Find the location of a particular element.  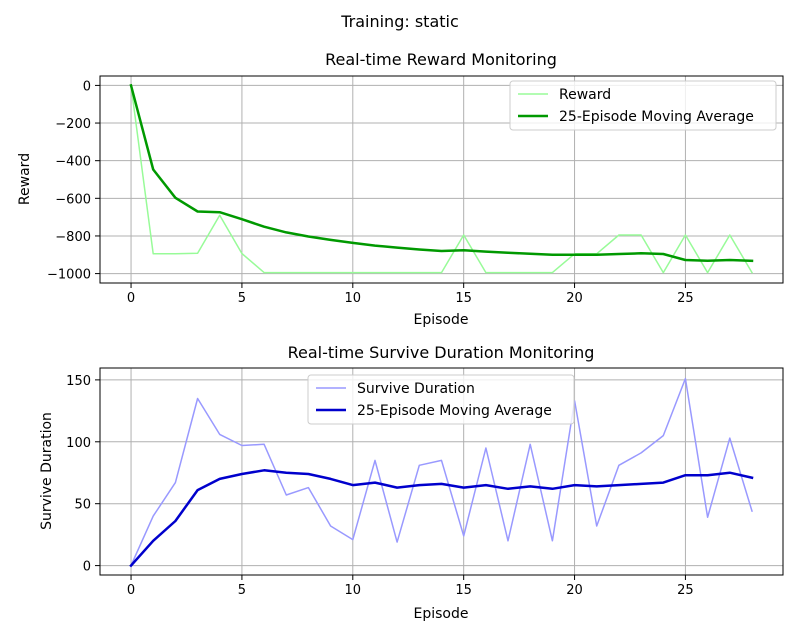

reward-ytick-label: −400 is located at coordinates (73, 162).